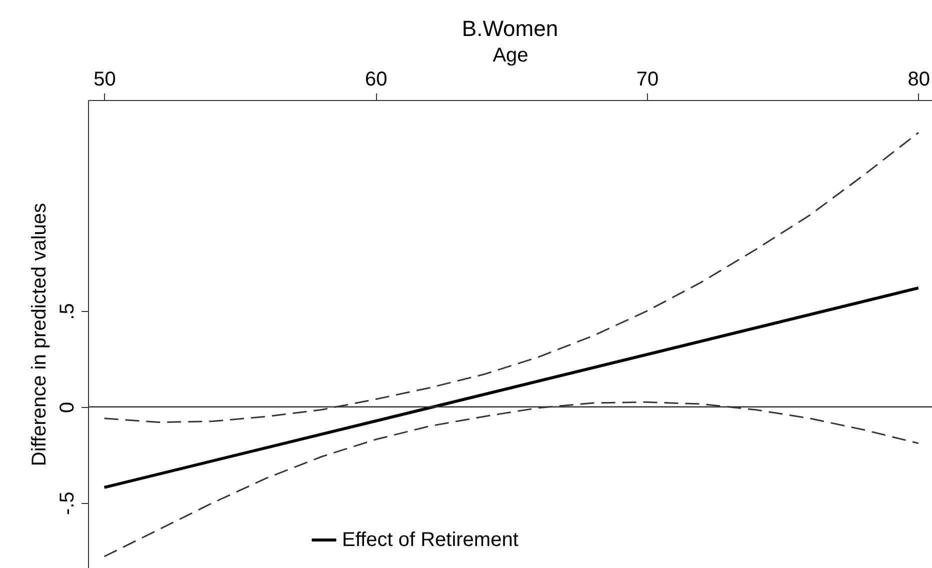  Describe the element at coordinates (105, 79) in the screenshot. I see `x-tick-label: 50` at that location.